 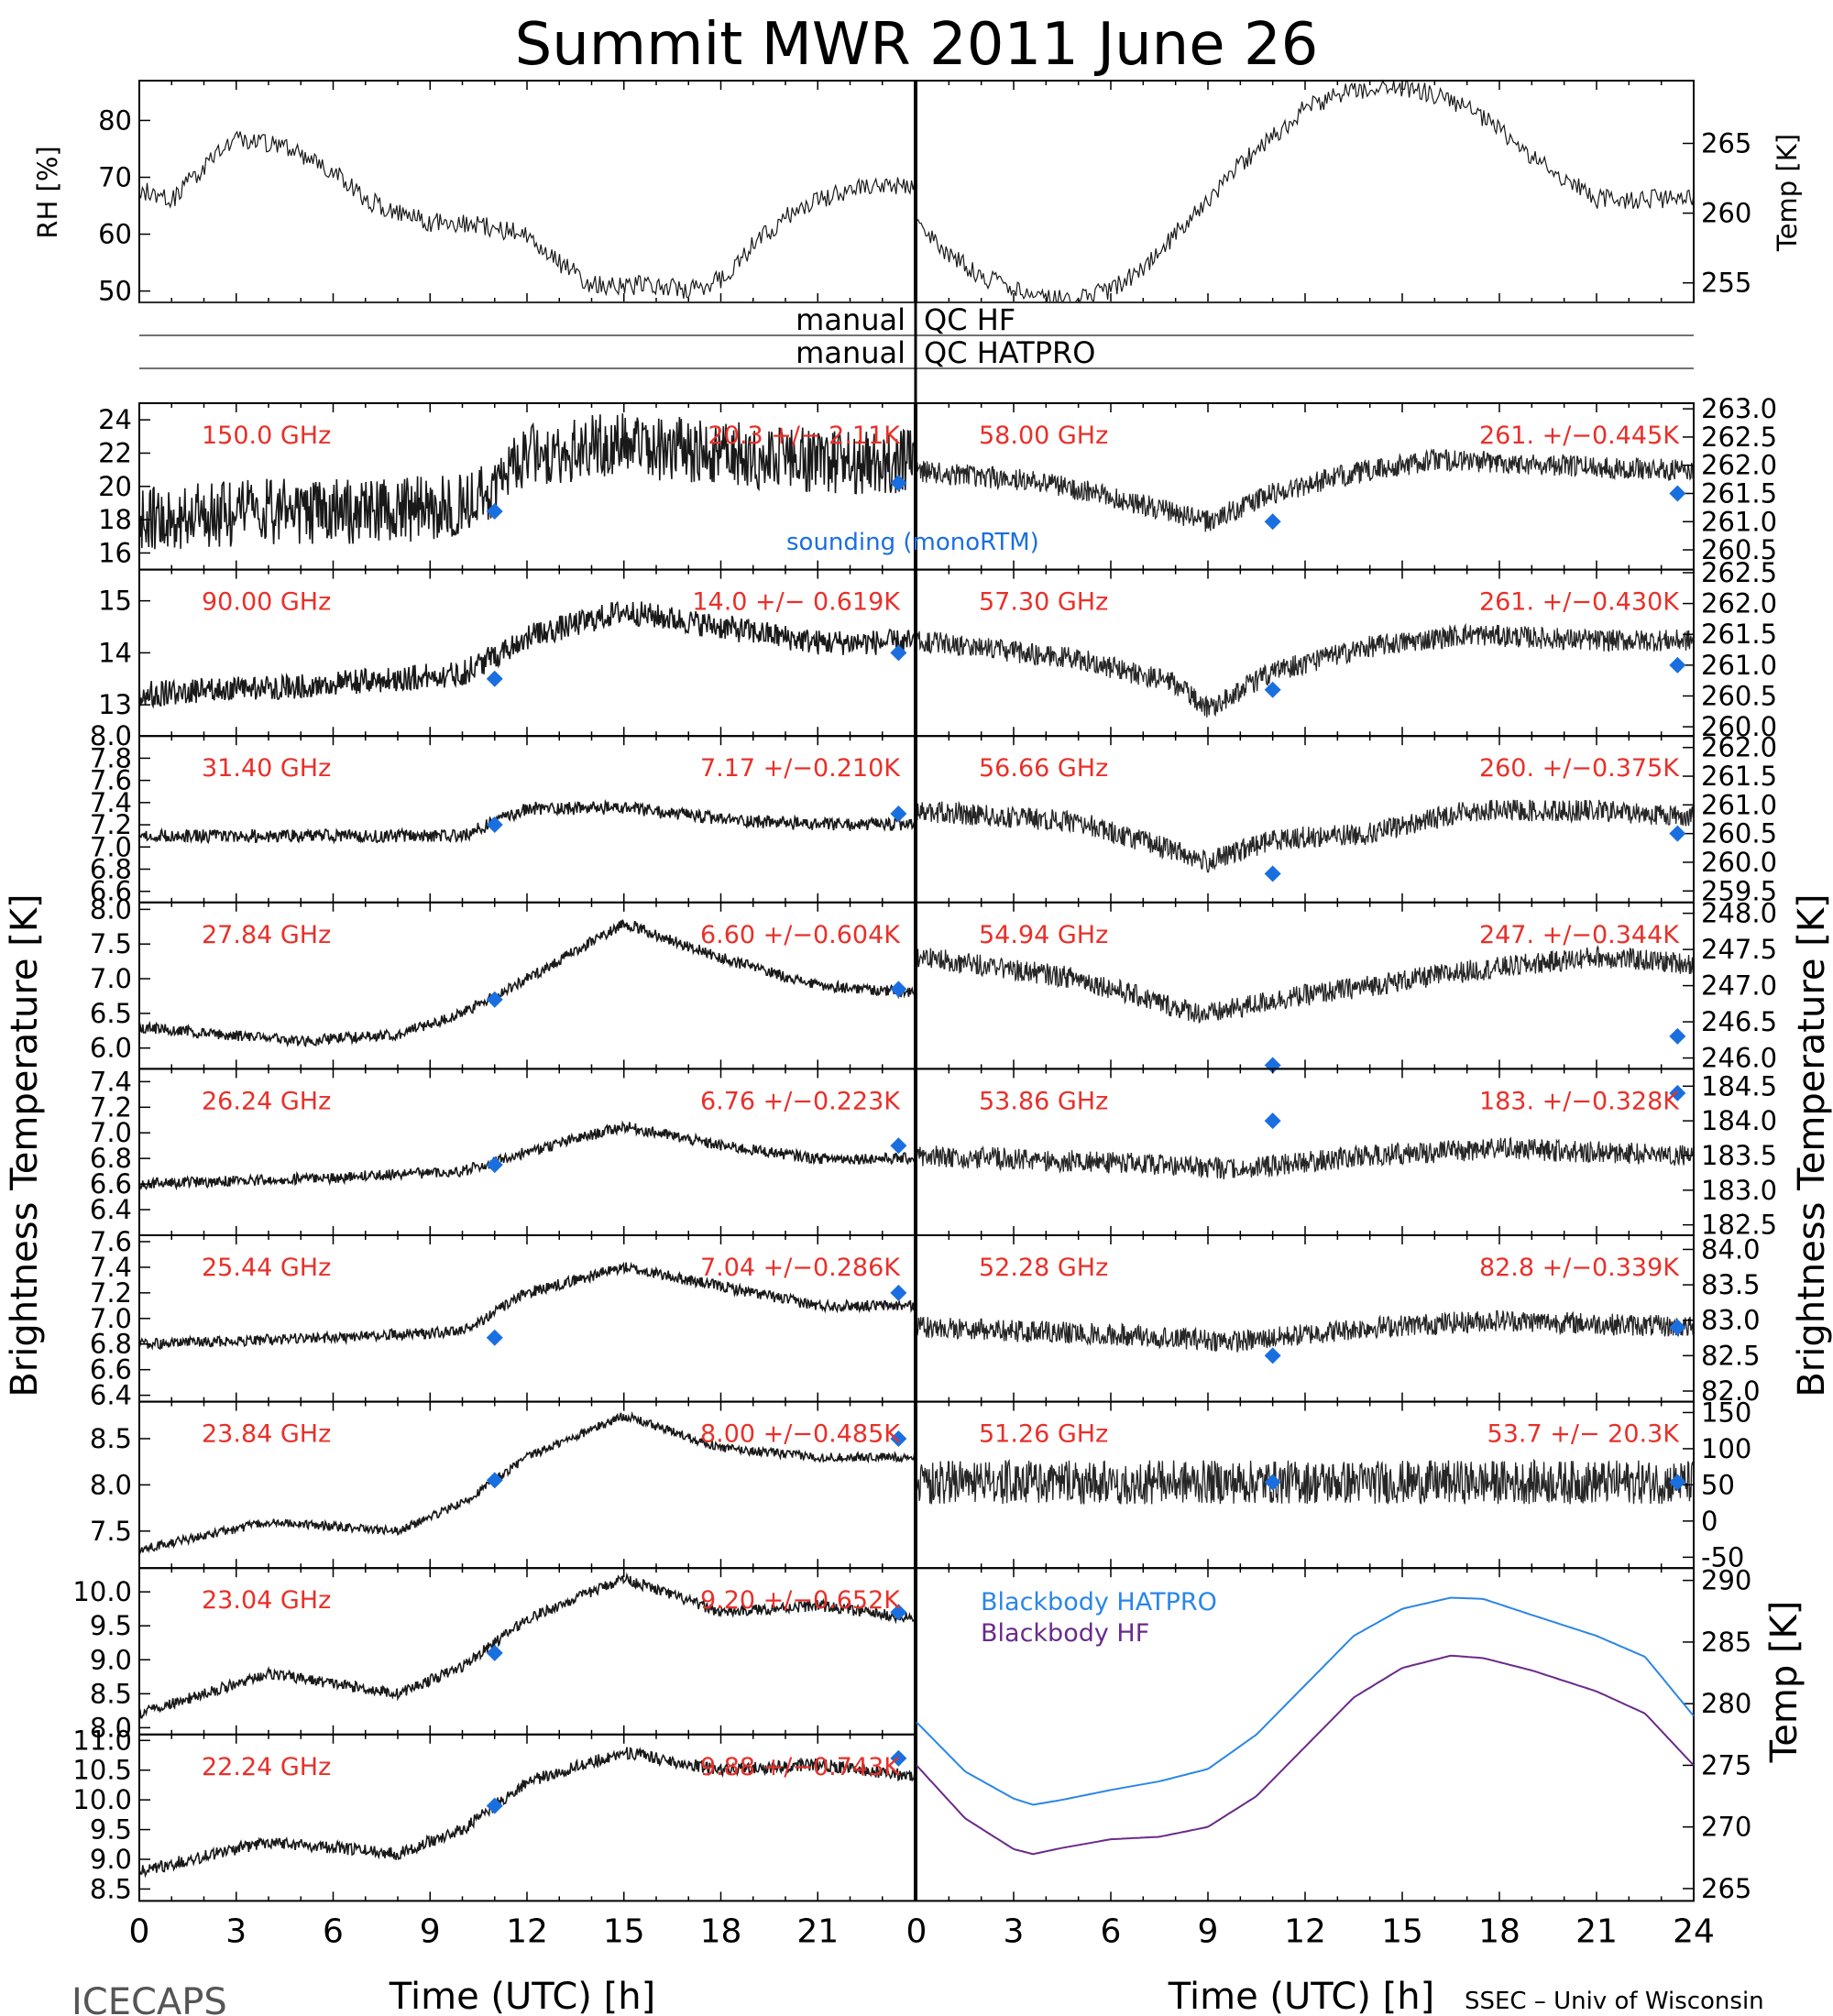 I want to click on qc-section: manual QC HF manual QC HATPRO, so click(x=916, y=242).